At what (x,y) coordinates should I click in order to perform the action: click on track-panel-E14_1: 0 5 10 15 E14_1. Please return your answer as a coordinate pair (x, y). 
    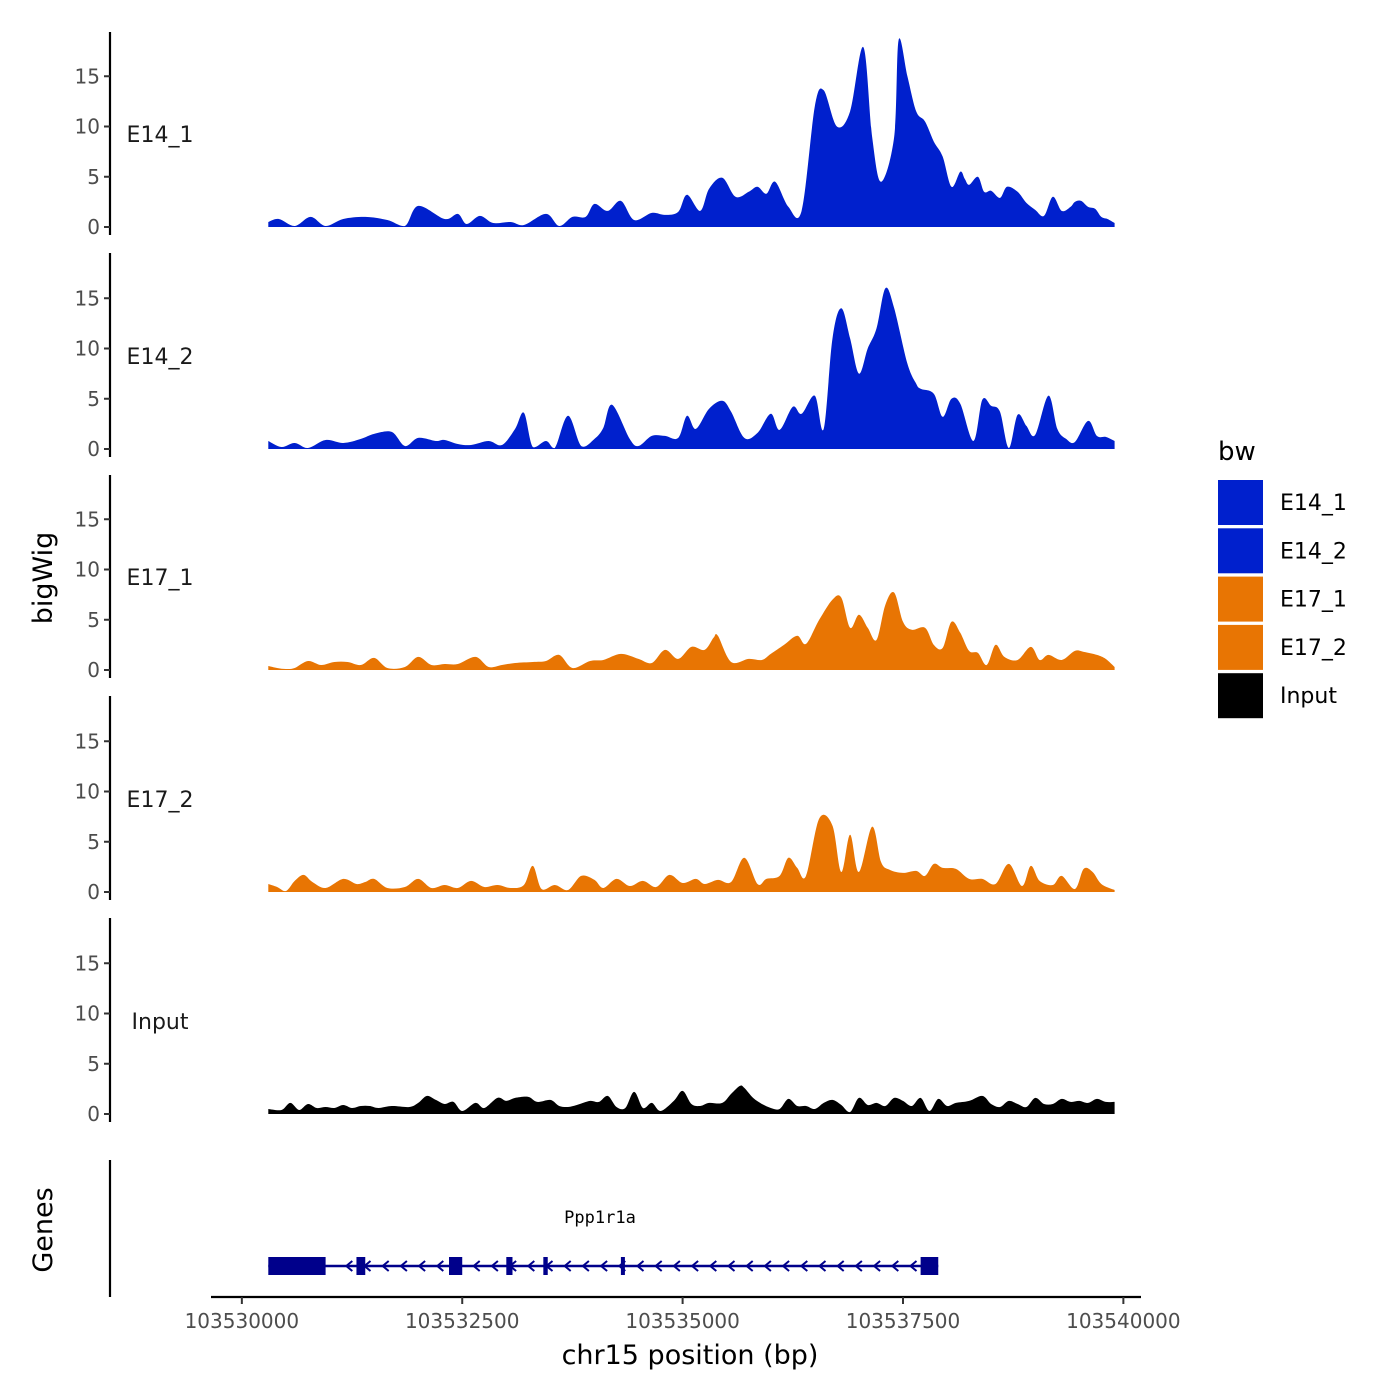
    Looking at the image, I should click on (595, 135).